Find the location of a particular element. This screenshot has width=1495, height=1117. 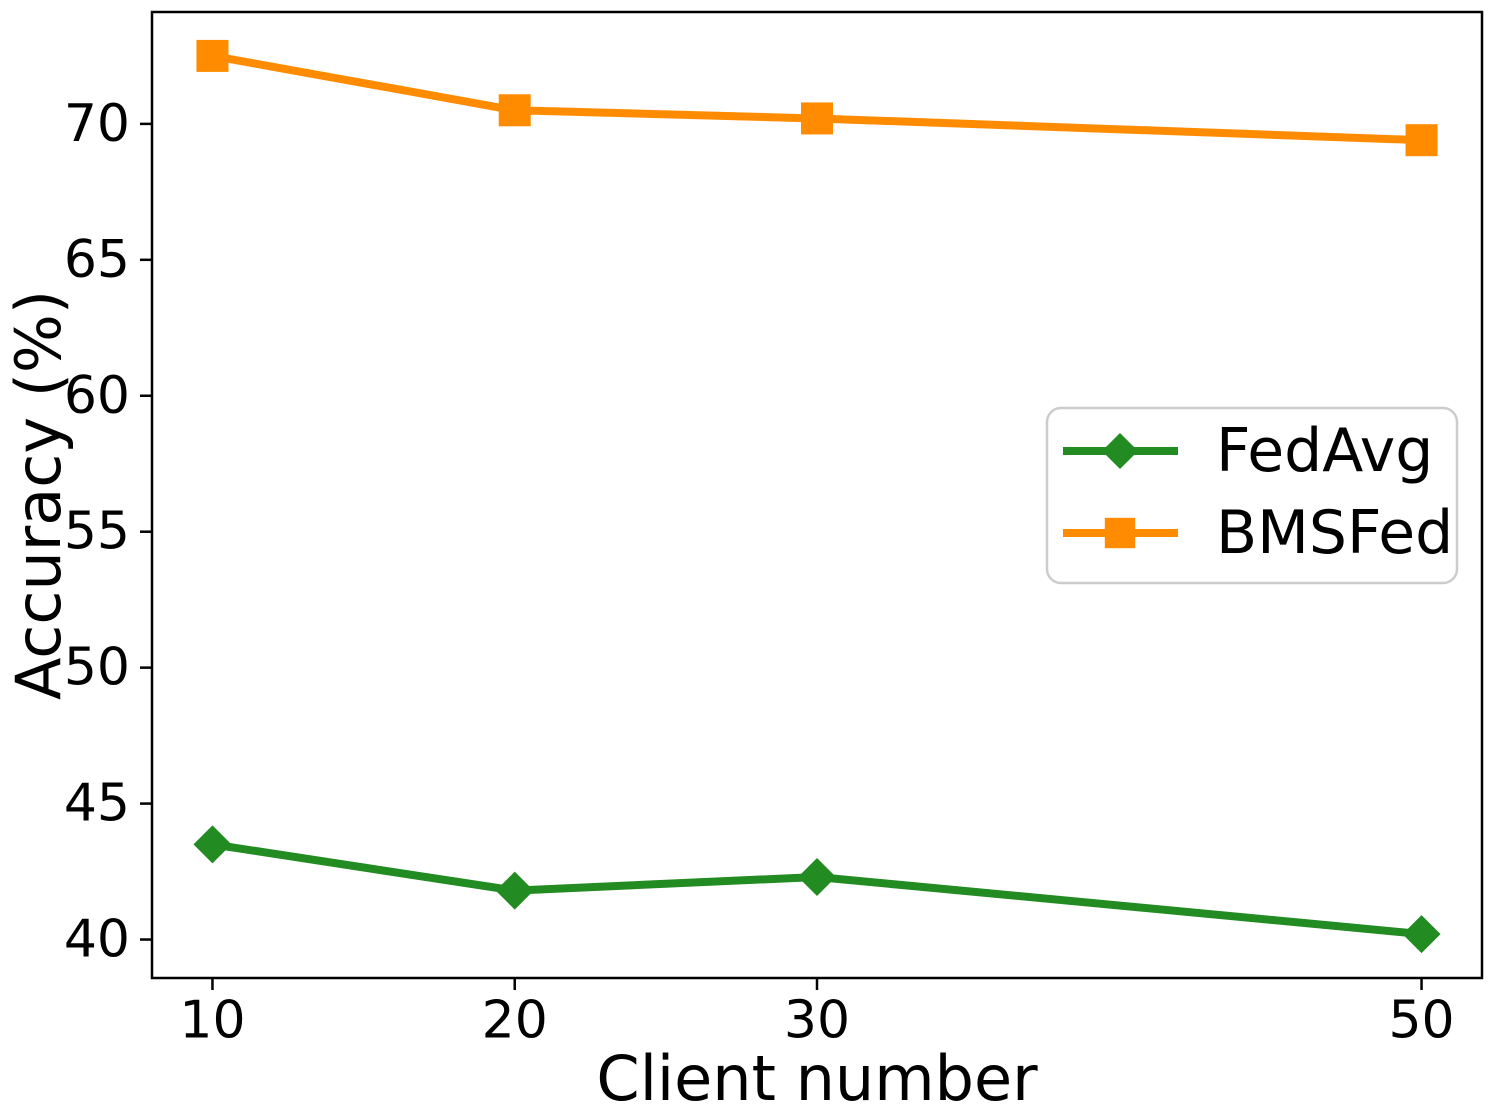

x-tick-label: 20 is located at coordinates (515, 1021).